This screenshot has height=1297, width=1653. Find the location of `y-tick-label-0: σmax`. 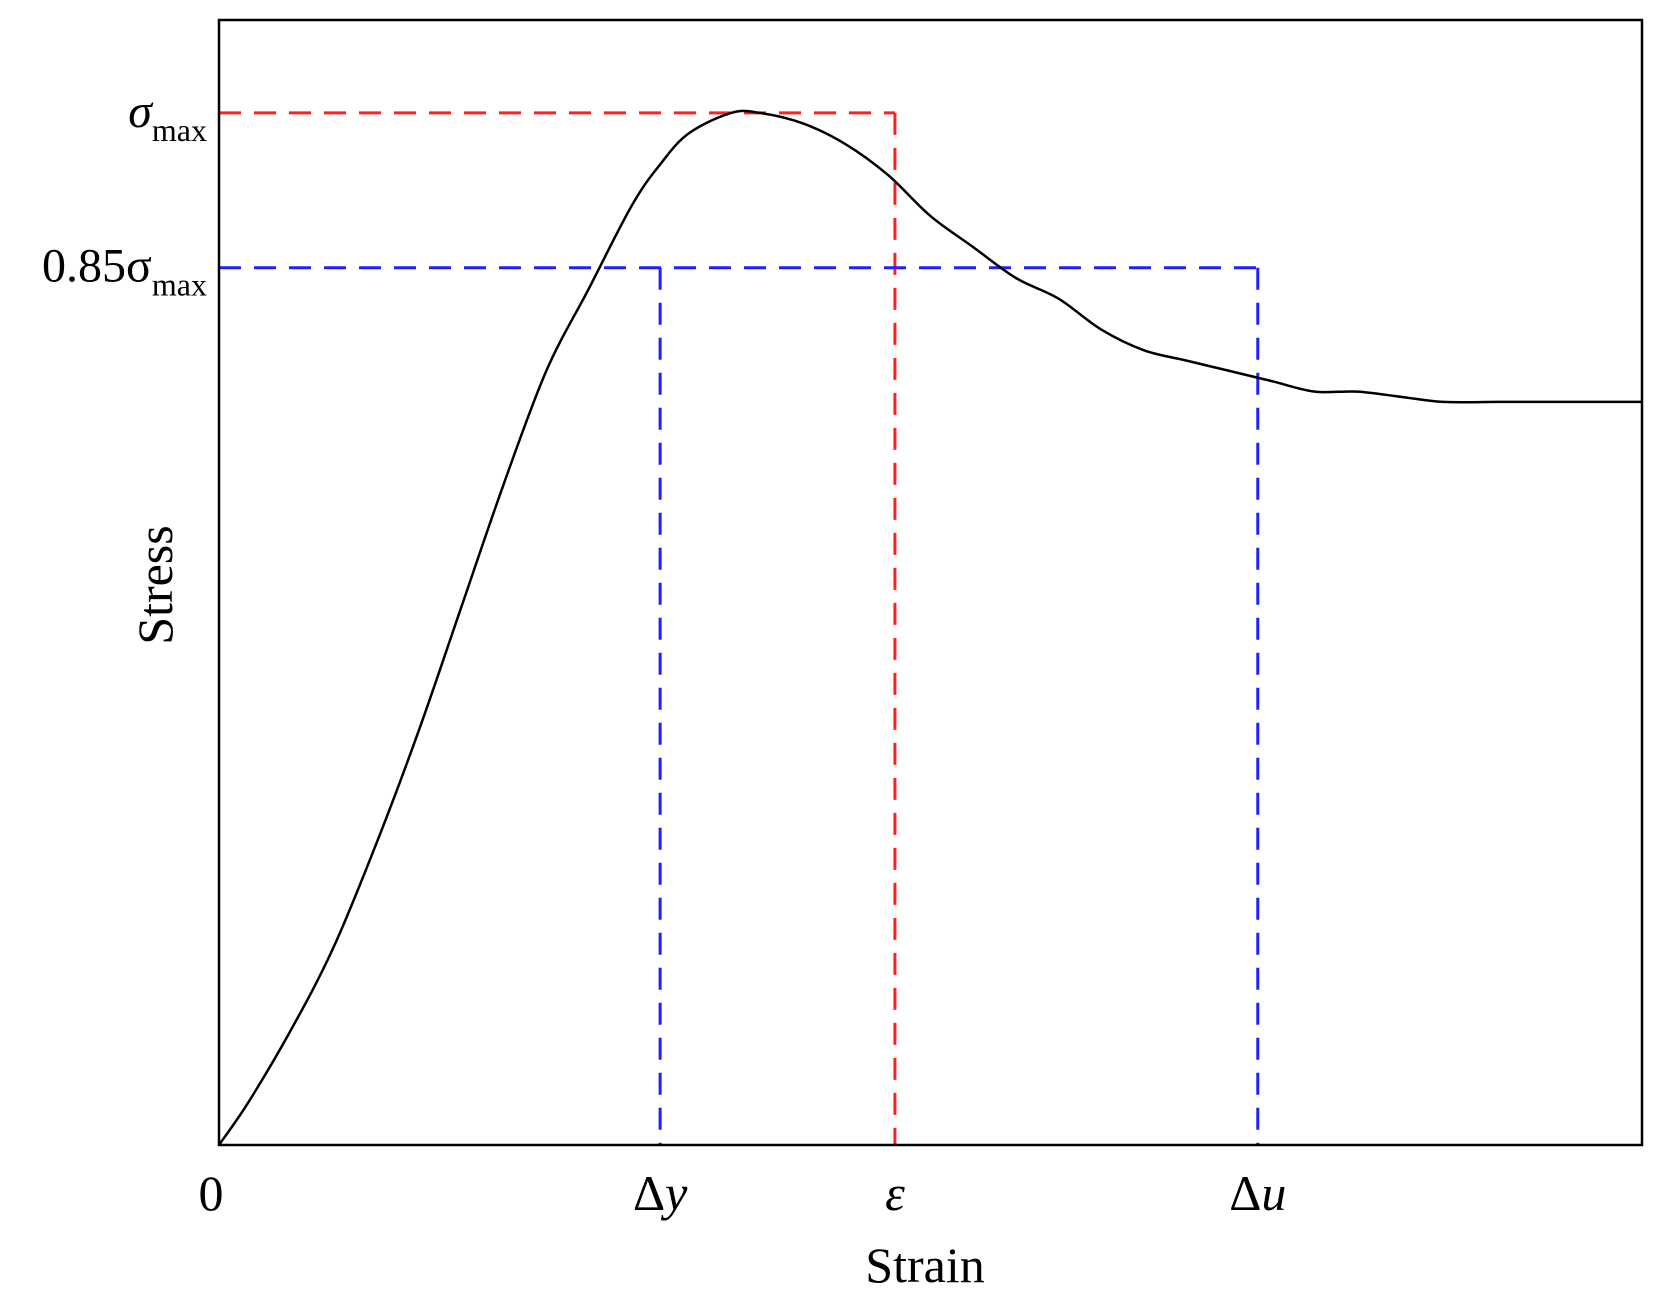

y-tick-label-0: σmax is located at coordinates (167, 116).